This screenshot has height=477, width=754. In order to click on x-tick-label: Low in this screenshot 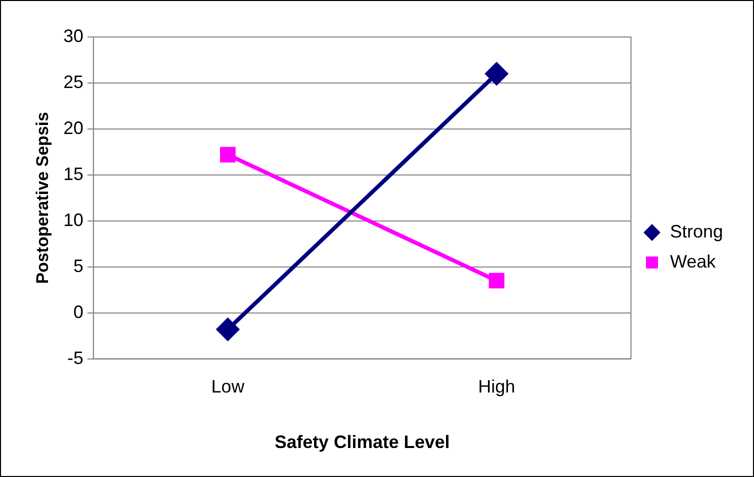, I will do `click(228, 386)`.